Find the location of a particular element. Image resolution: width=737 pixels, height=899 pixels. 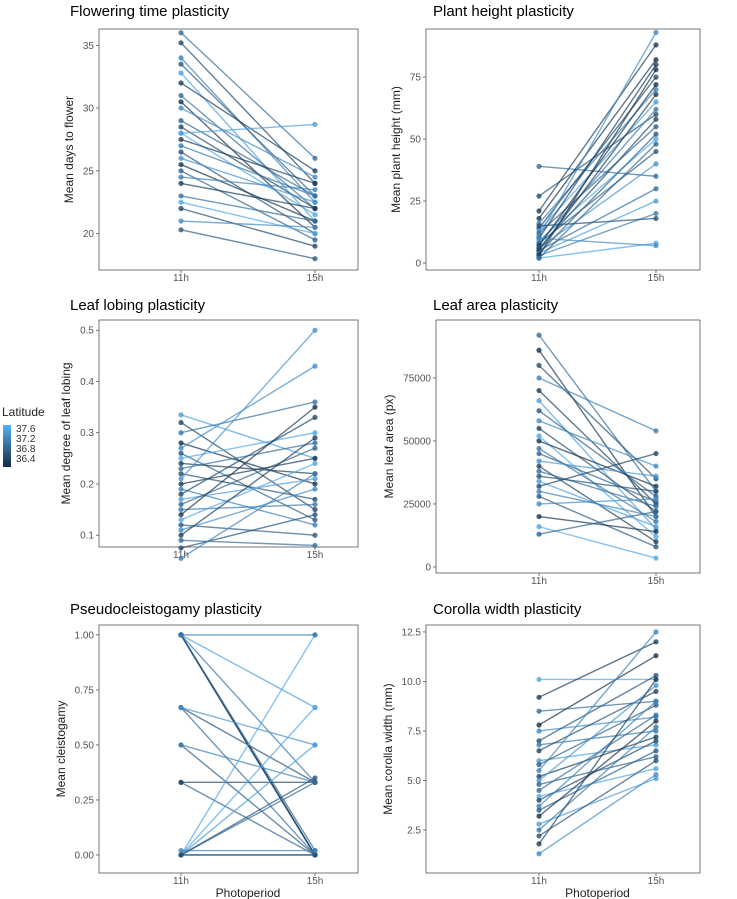

y-tick-label: 35 is located at coordinates (89, 46).